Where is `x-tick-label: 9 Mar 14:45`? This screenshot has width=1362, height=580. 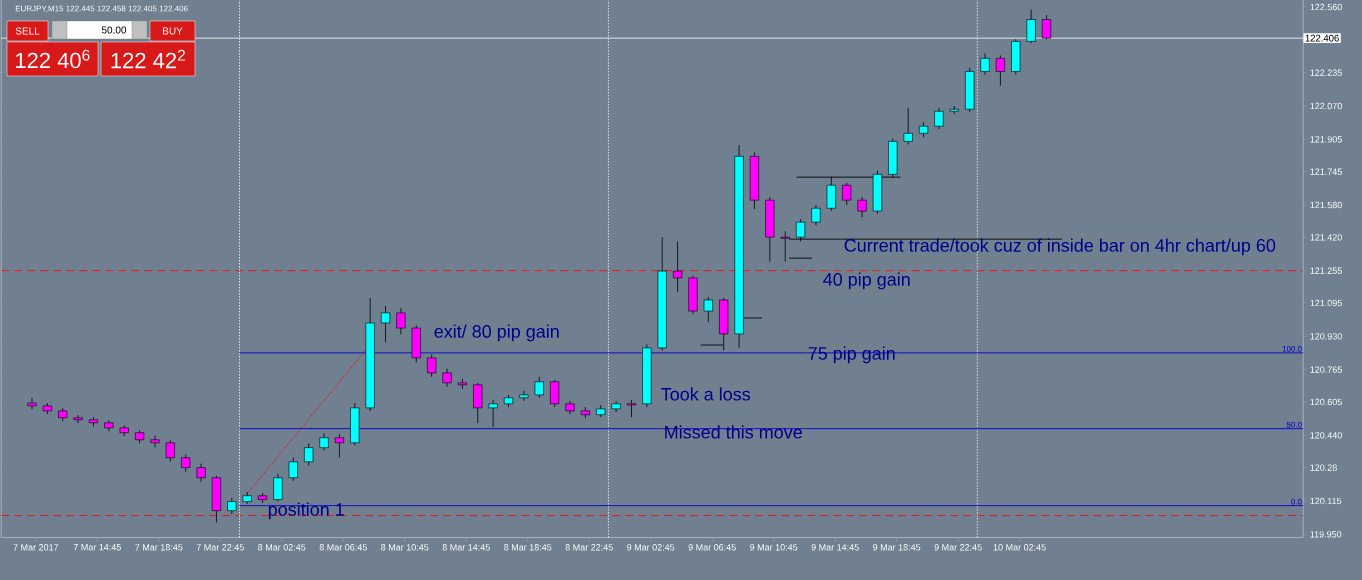
x-tick-label: 9 Mar 14:45 is located at coordinates (835, 547).